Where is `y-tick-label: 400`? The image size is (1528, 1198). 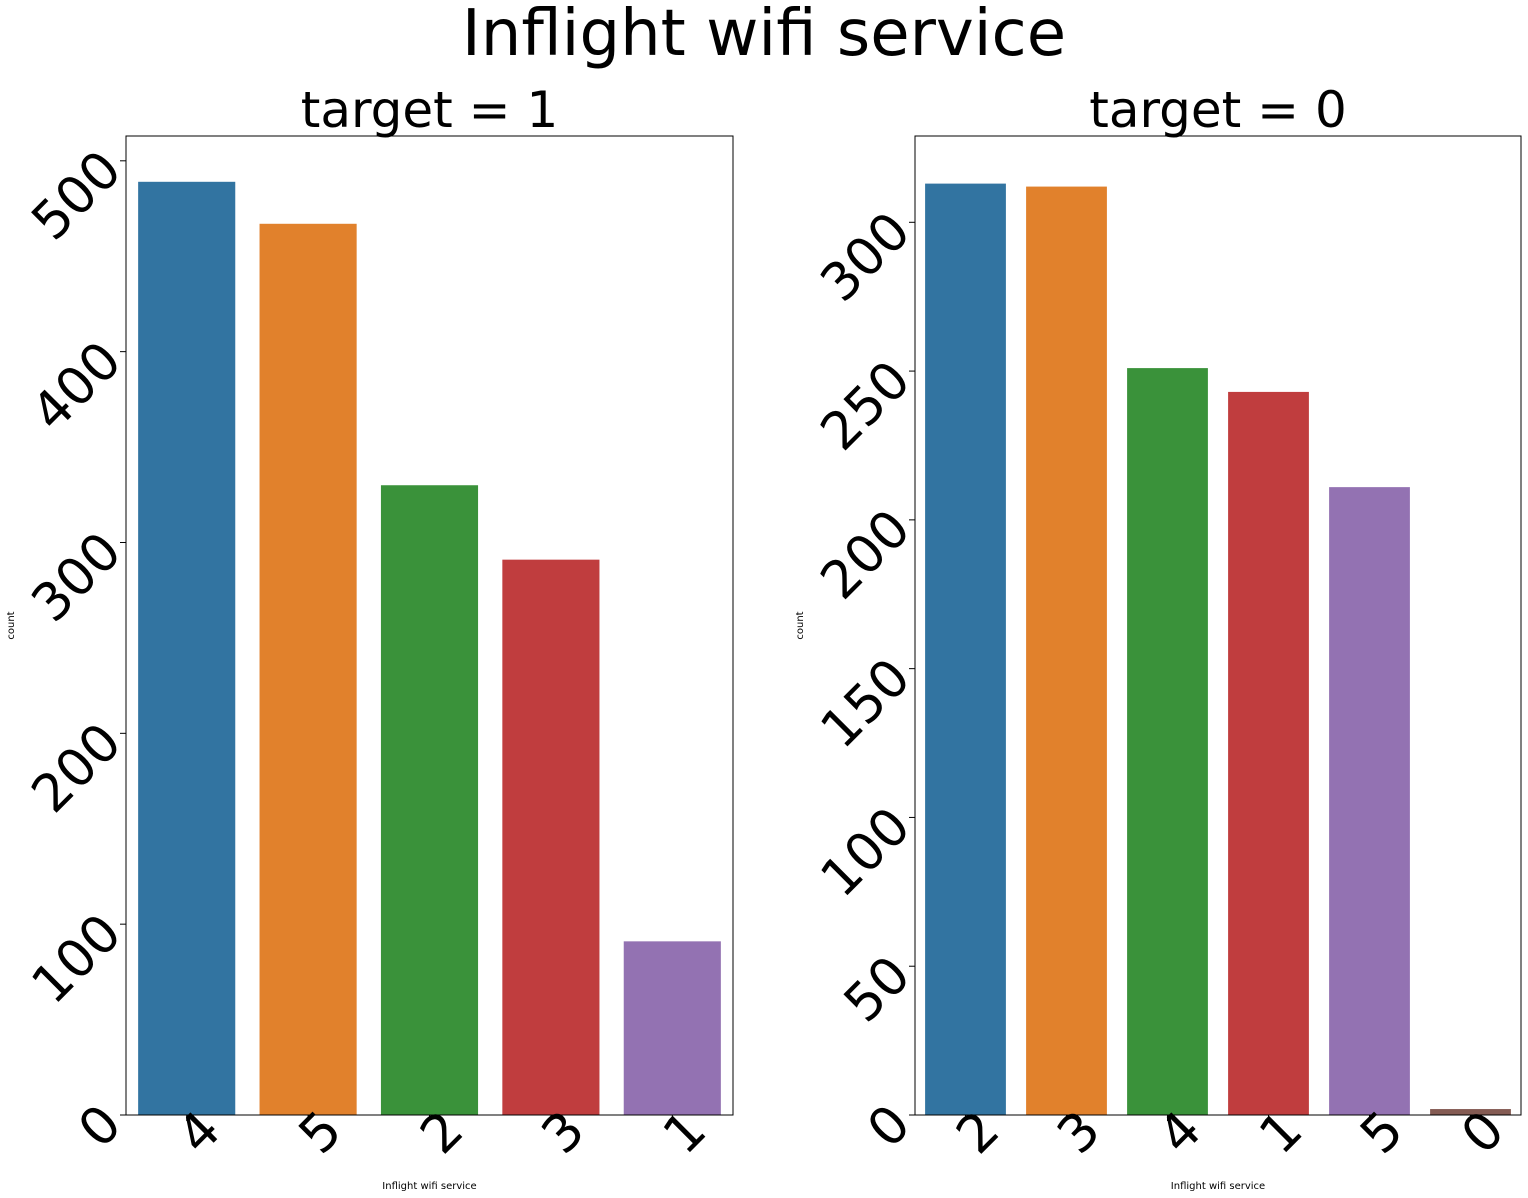 y-tick-label: 400 is located at coordinates (77, 386).